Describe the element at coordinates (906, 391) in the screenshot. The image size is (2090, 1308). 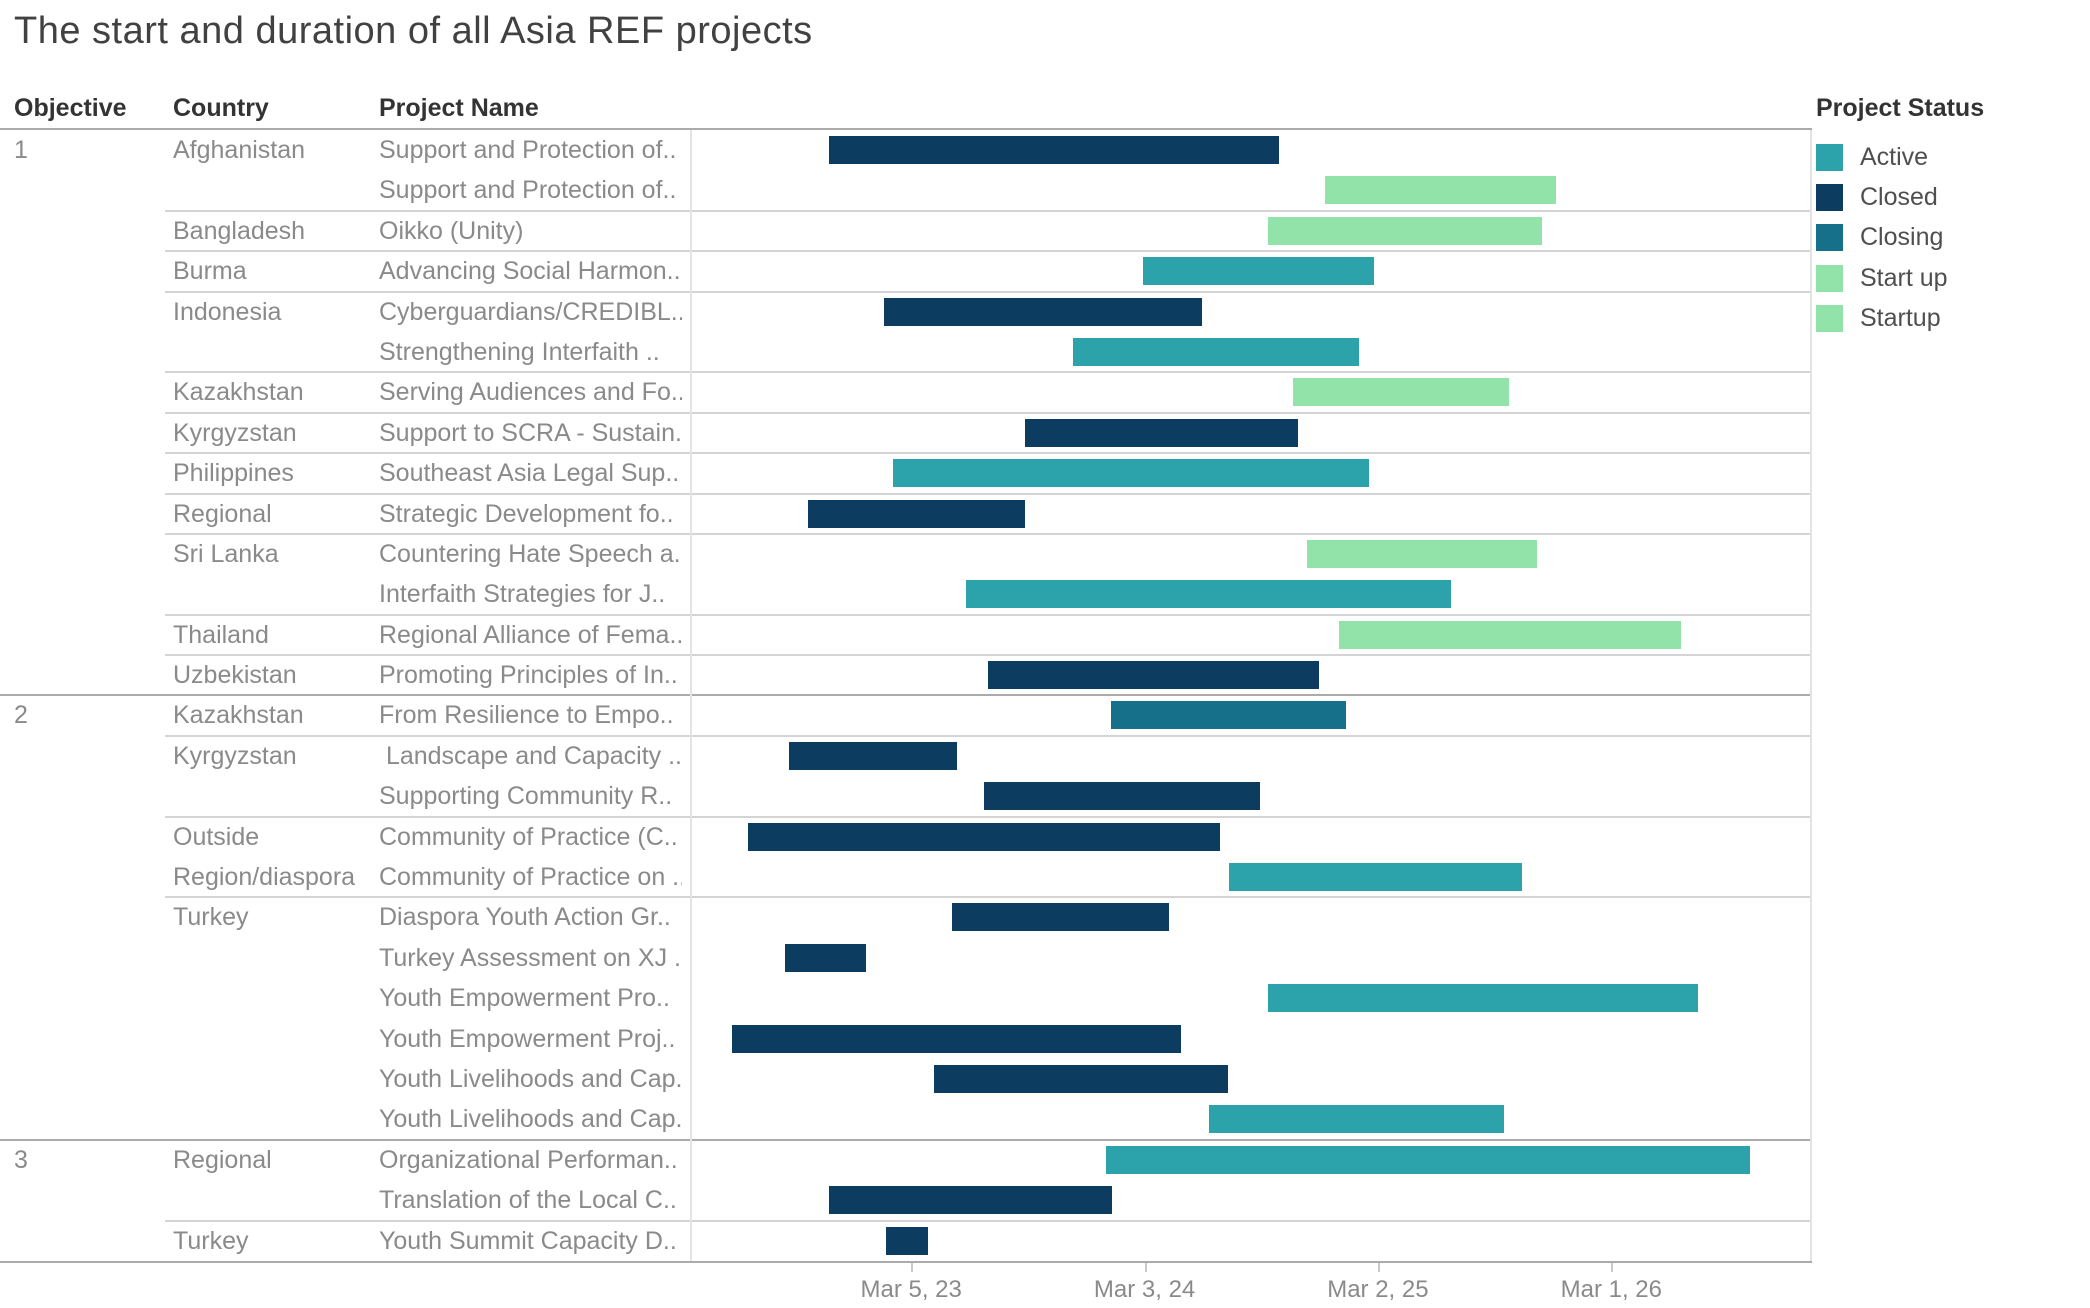
I see `table-row: Kazakhstan Serving Audiences and Fo..` at that location.